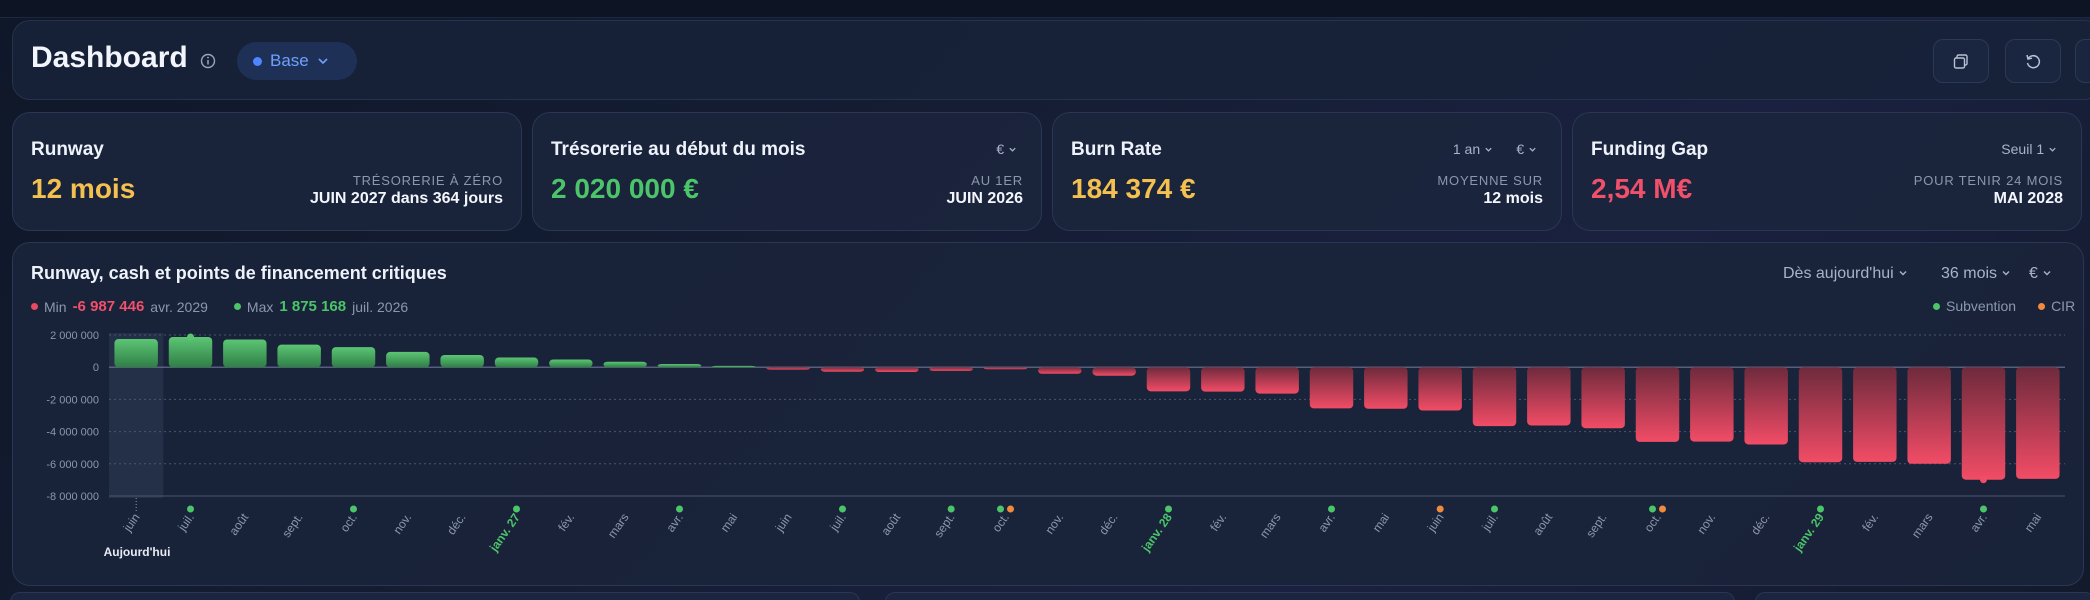 The width and height of the screenshot is (2090, 600). What do you see at coordinates (1490, 190) in the screenshot?
I see `burn-rate-sub: MOYENNE SUR 12 mois` at bounding box center [1490, 190].